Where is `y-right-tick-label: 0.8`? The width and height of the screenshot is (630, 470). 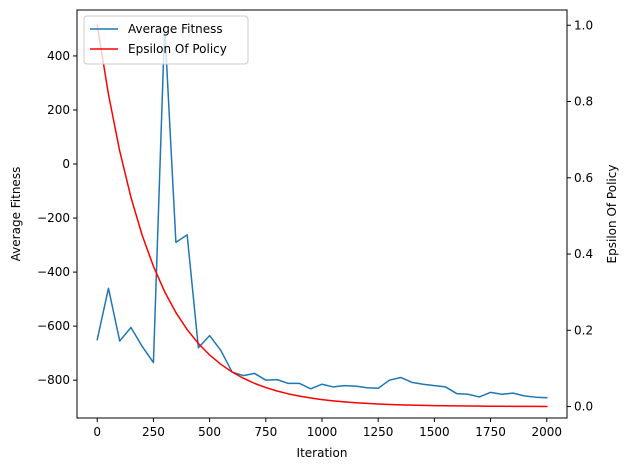 y-right-tick-label: 0.8 is located at coordinates (583, 102).